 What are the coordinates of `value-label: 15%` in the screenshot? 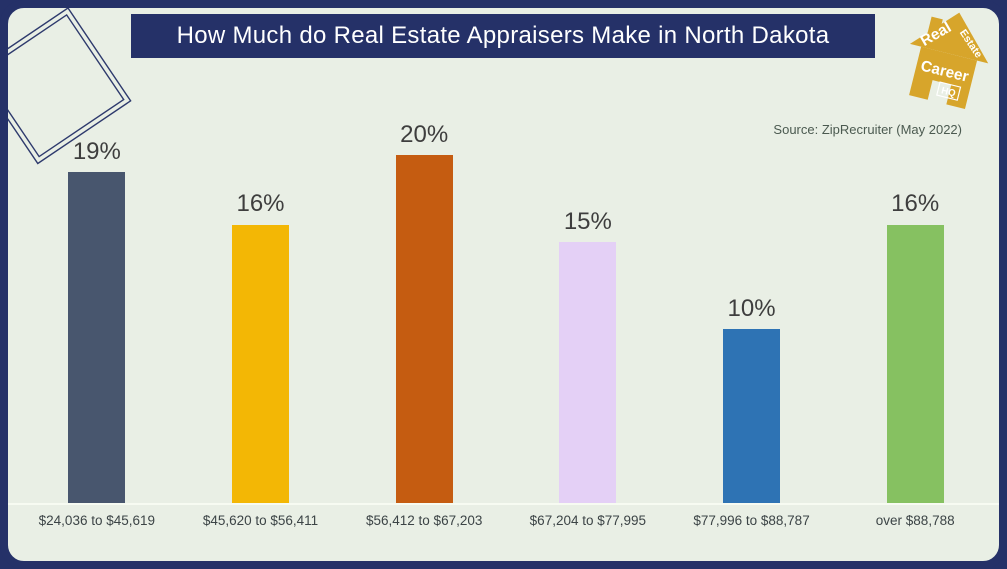 It's located at (587, 221).